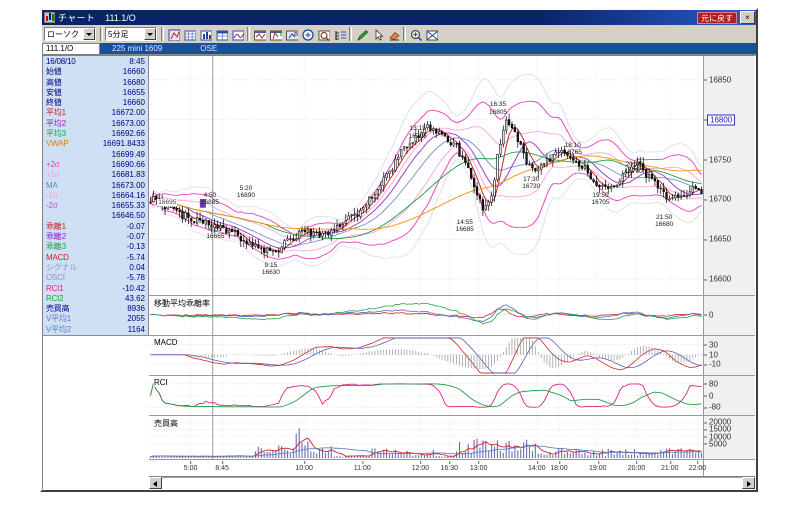 The image size is (800, 507). Describe the element at coordinates (120, 17) in the screenshot. I see `window-title-code: 111.1/O` at that location.